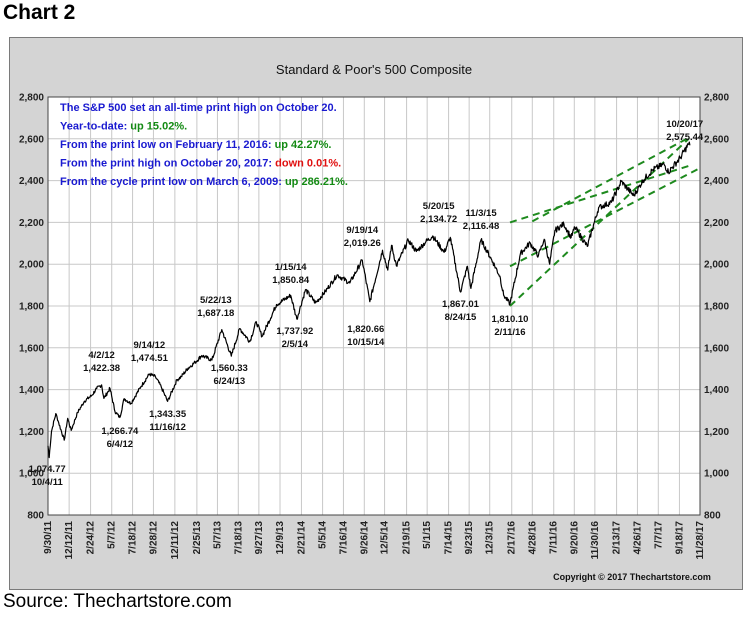 Image resolution: width=750 pixels, height=617 pixels. I want to click on x-tick-label: 12/12/11, so click(69, 540).